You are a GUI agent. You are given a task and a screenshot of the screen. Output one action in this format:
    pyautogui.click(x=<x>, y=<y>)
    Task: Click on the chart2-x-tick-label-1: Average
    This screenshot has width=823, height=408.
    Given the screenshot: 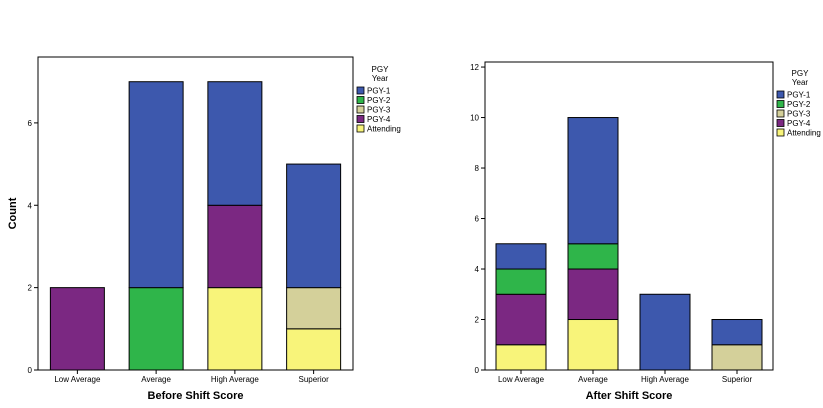 What is the action you would take?
    pyautogui.click(x=593, y=379)
    